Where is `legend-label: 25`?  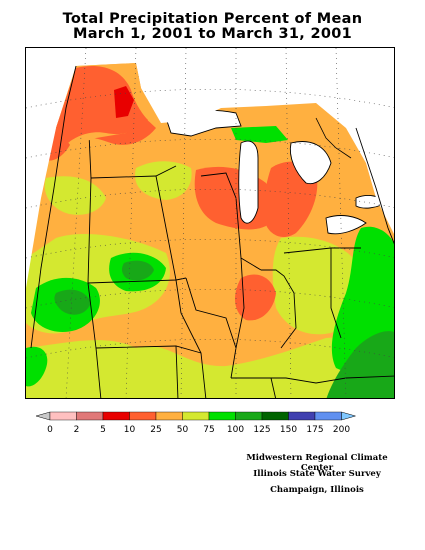 legend-label: 25 is located at coordinates (155, 430).